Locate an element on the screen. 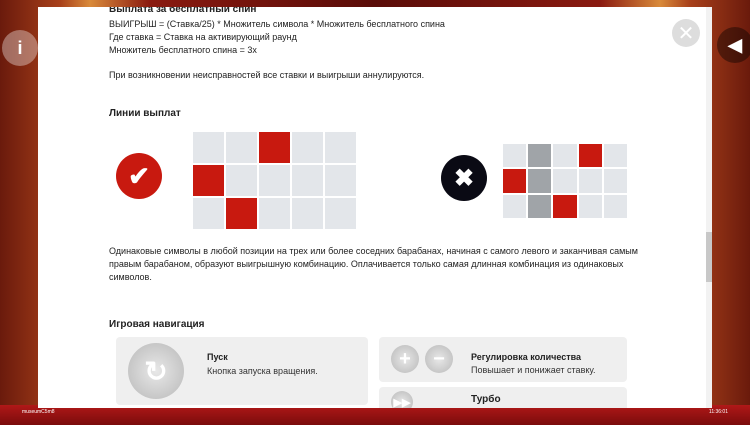 Image resolution: width=750 pixels, height=425 pixels. nav-title: Регулировка количества is located at coordinates (526, 357).